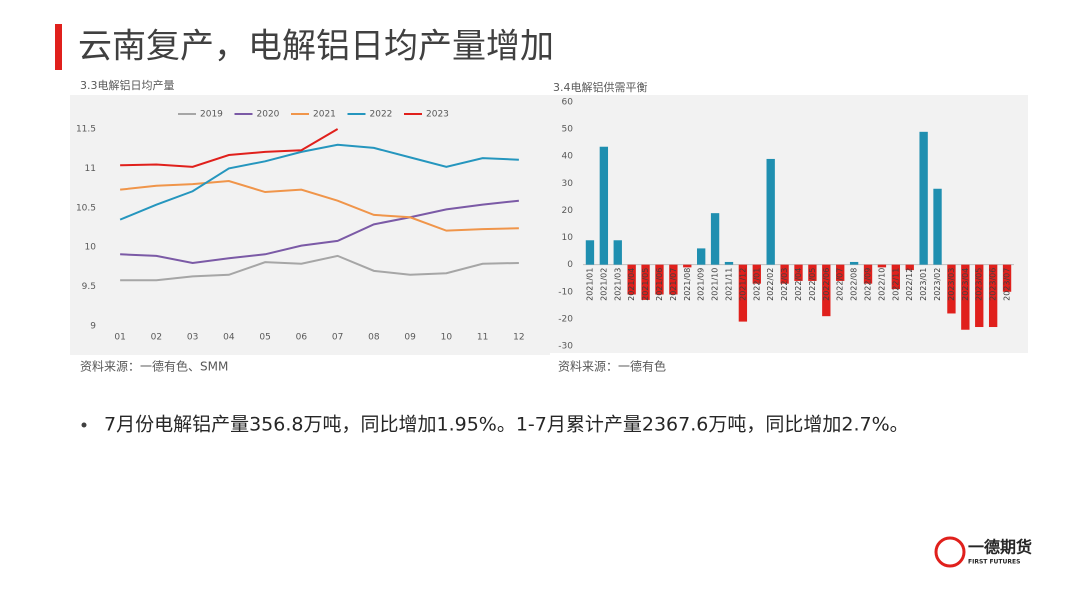 The image size is (1080, 608). I want to click on x-tick-label: 2022/10, so click(881, 284).